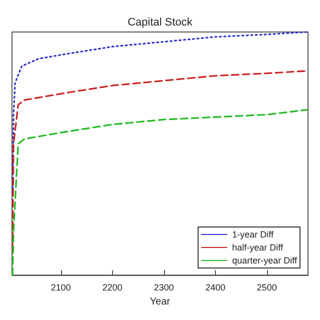  What do you see at coordinates (60, 287) in the screenshot?
I see `x-tick-label: 2100` at bounding box center [60, 287].